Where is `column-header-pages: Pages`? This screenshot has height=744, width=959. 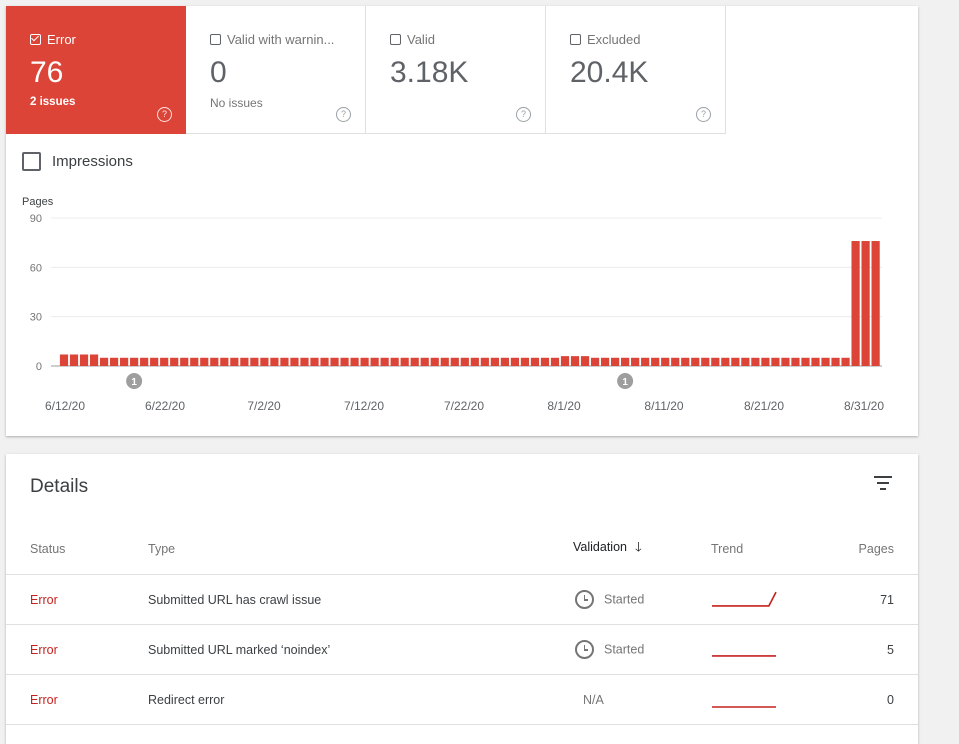 column-header-pages: Pages is located at coordinates (864, 549).